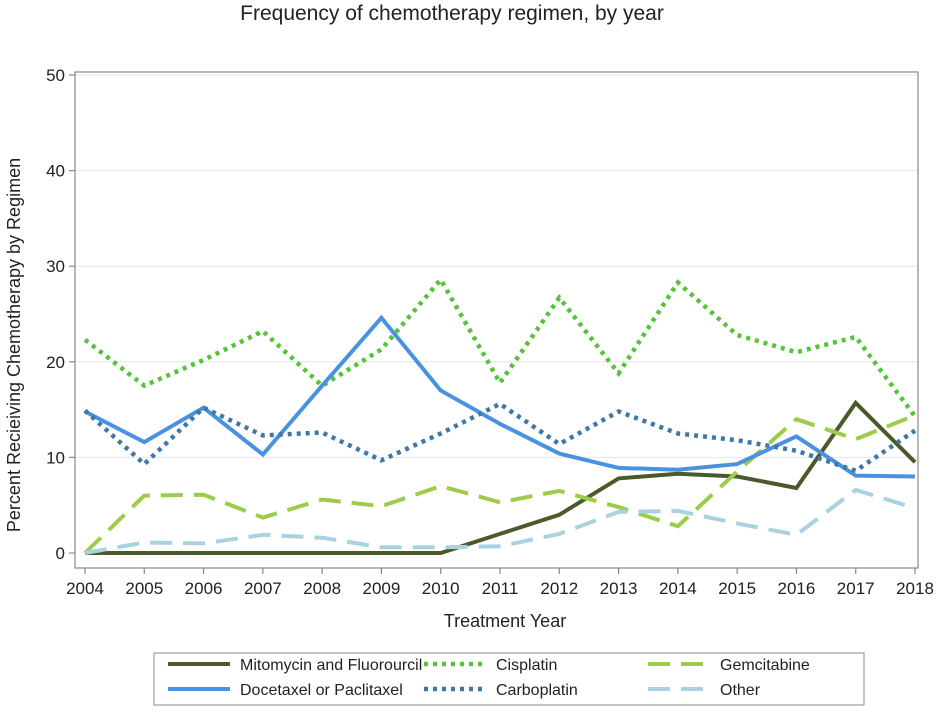  I want to click on x-tick-label: 2006, so click(204, 588).